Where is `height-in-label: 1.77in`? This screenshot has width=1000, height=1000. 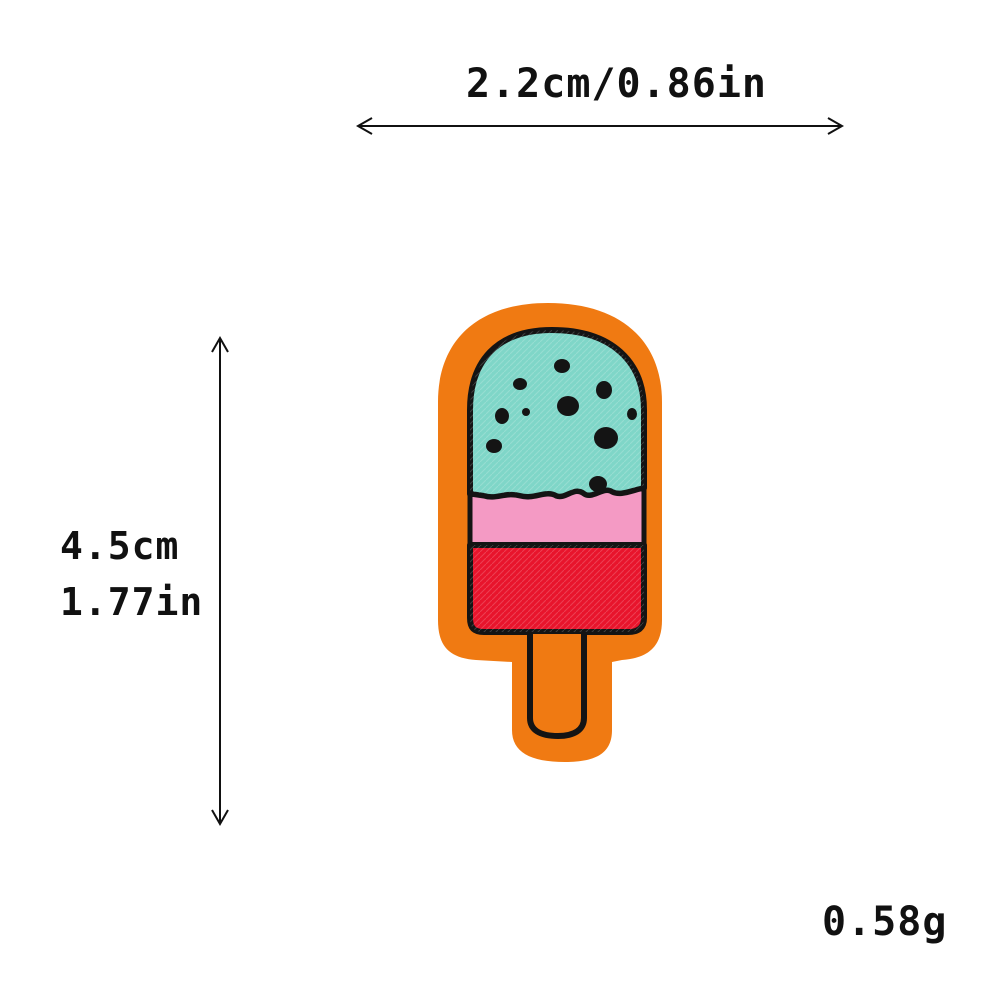 height-in-label: 1.77in is located at coordinates (132, 602).